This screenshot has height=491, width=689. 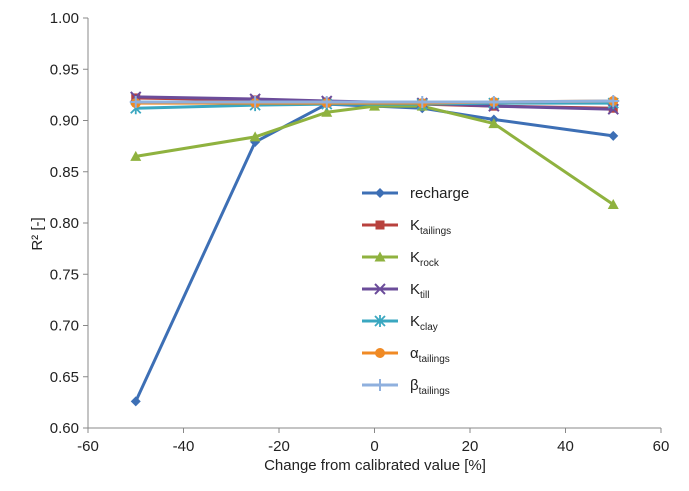 What do you see at coordinates (64, 428) in the screenshot?
I see `y-tick-label: 0.60` at bounding box center [64, 428].